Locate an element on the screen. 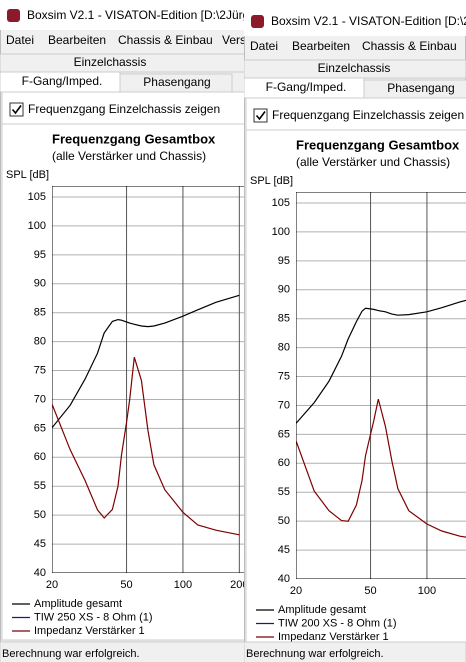 This screenshot has height=662, width=466. x-tick-label: 200 is located at coordinates (239, 585).